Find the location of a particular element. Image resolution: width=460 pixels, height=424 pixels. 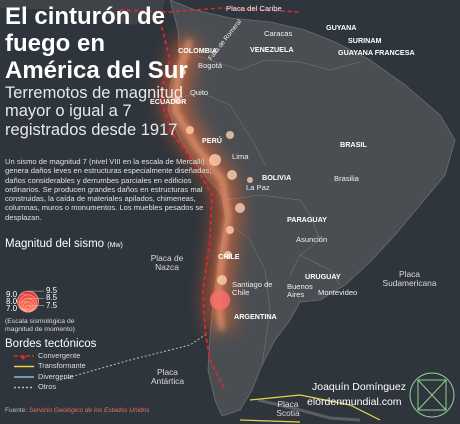

scotia-boundary is located at coordinates (310, 408).